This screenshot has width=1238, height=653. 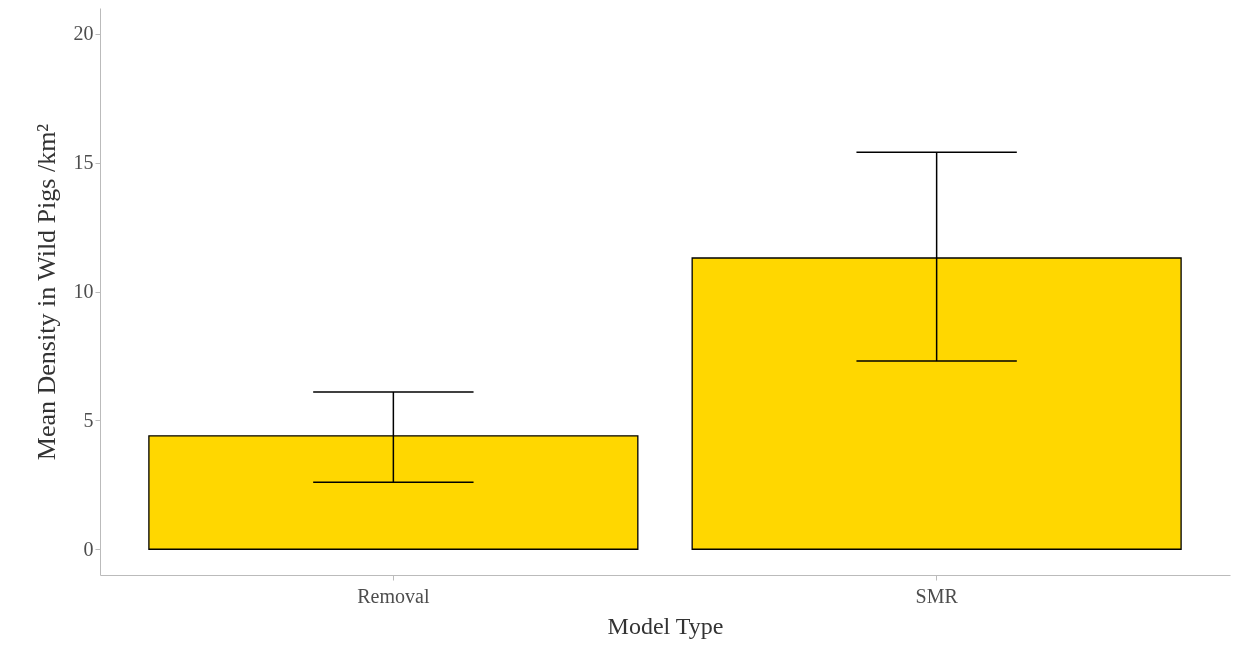 I want to click on y-tick-label: 15, so click(x=83, y=162).